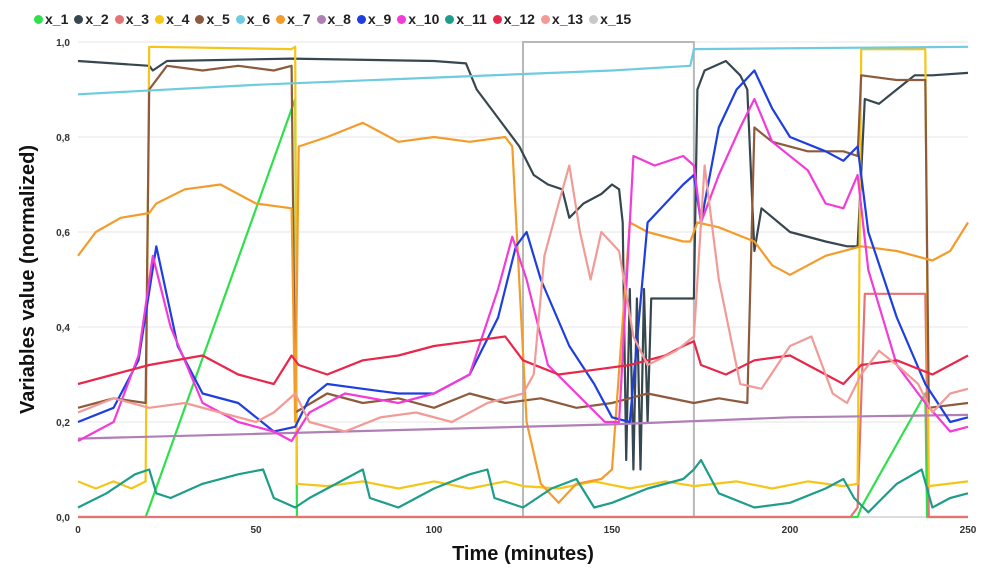 Image resolution: width=986 pixels, height=572 pixels. I want to click on legend-label: x_10, so click(424, 19).